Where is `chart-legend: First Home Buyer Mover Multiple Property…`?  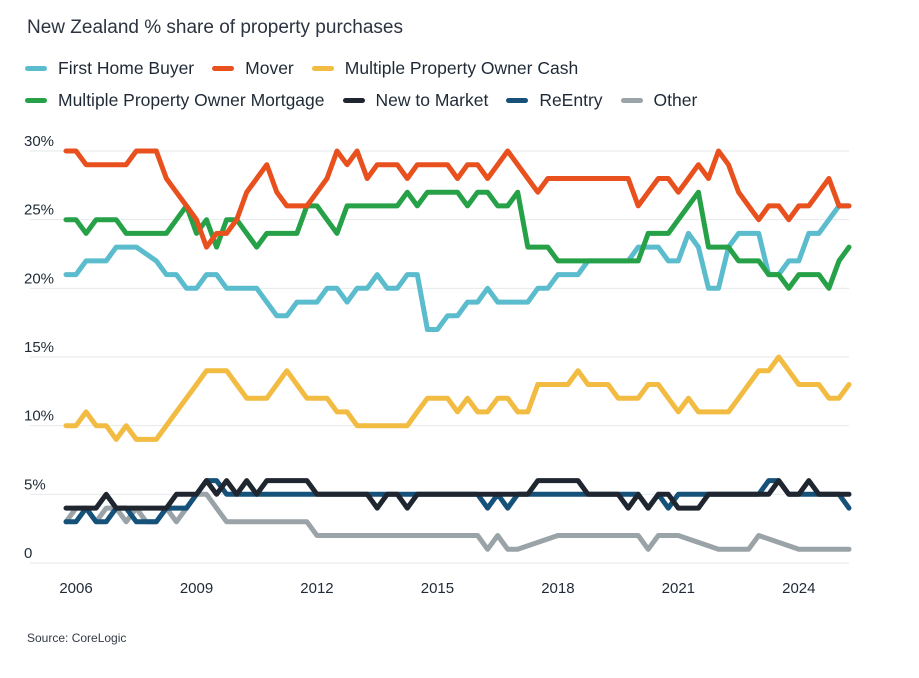 chart-legend: First Home Buyer Mover Multiple Property… is located at coordinates (455, 84).